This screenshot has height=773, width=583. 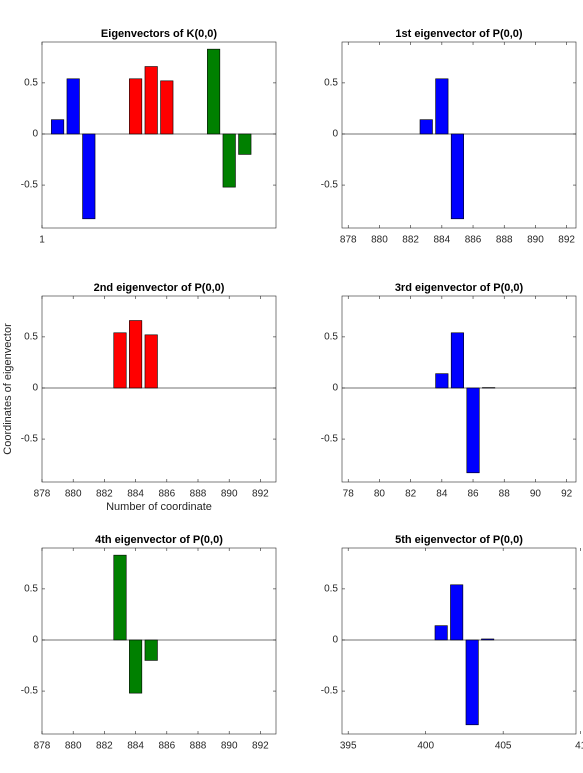 I want to click on x-tick-label: 395, so click(x=348, y=746).